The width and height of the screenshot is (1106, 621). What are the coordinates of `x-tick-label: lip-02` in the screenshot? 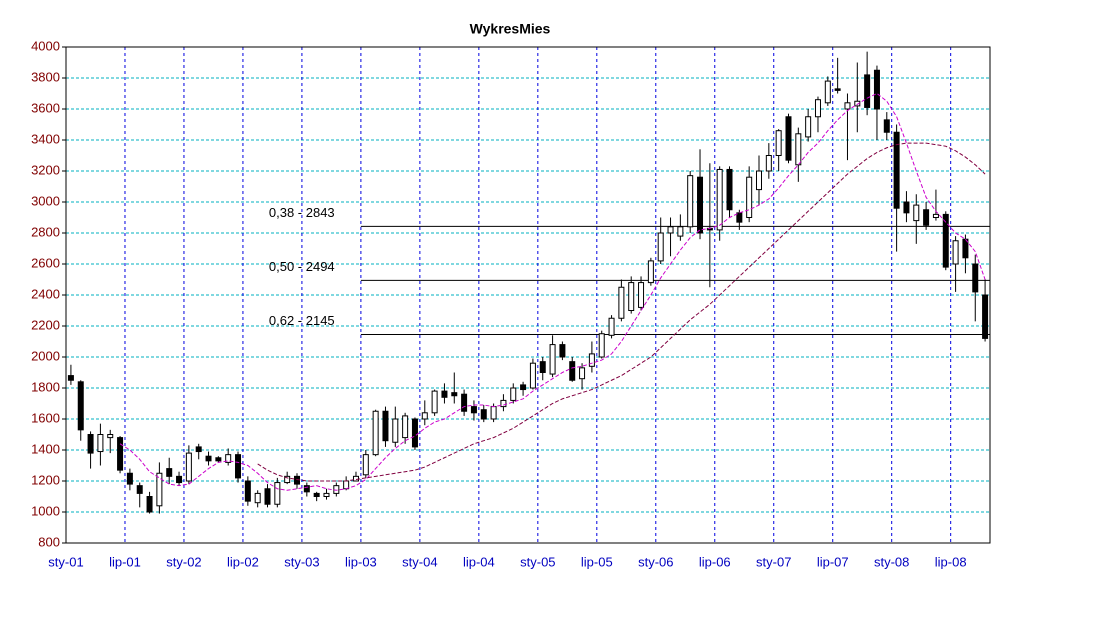 It's located at (243, 561).